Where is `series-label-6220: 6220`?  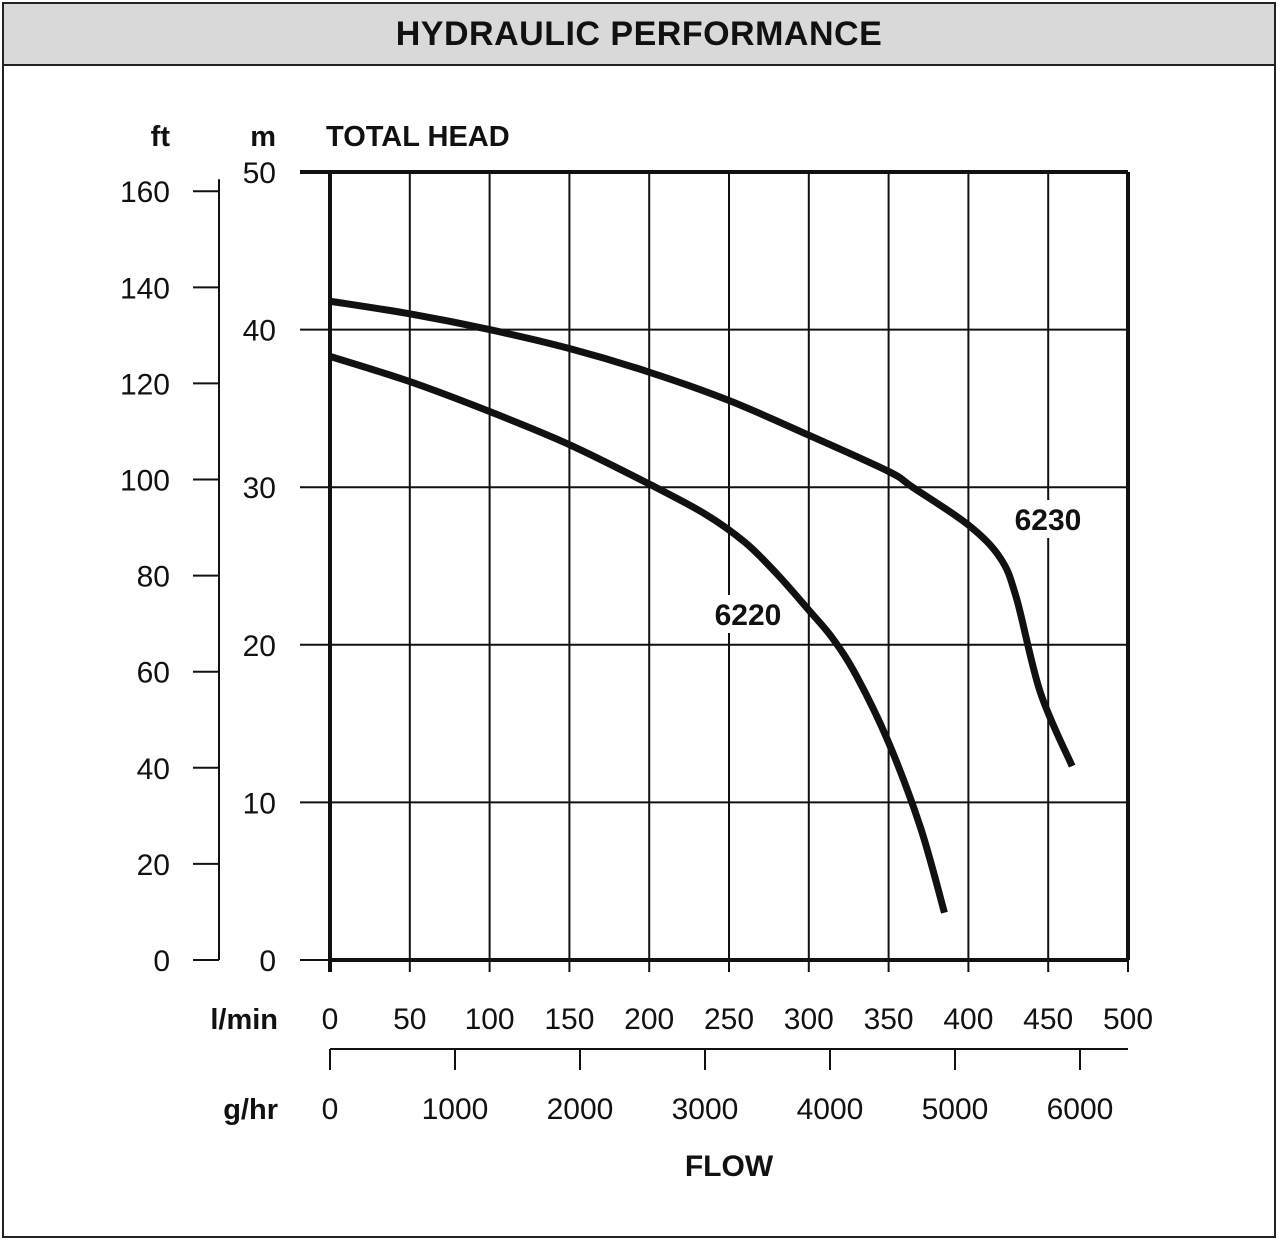 series-label-6220: 6220 is located at coordinates (748, 615).